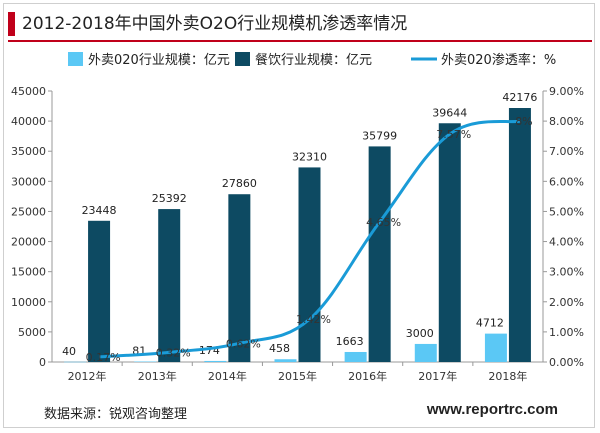  Describe the element at coordinates (566, 302) in the screenshot. I see `y-right-tick-label: 2.00%` at that location.